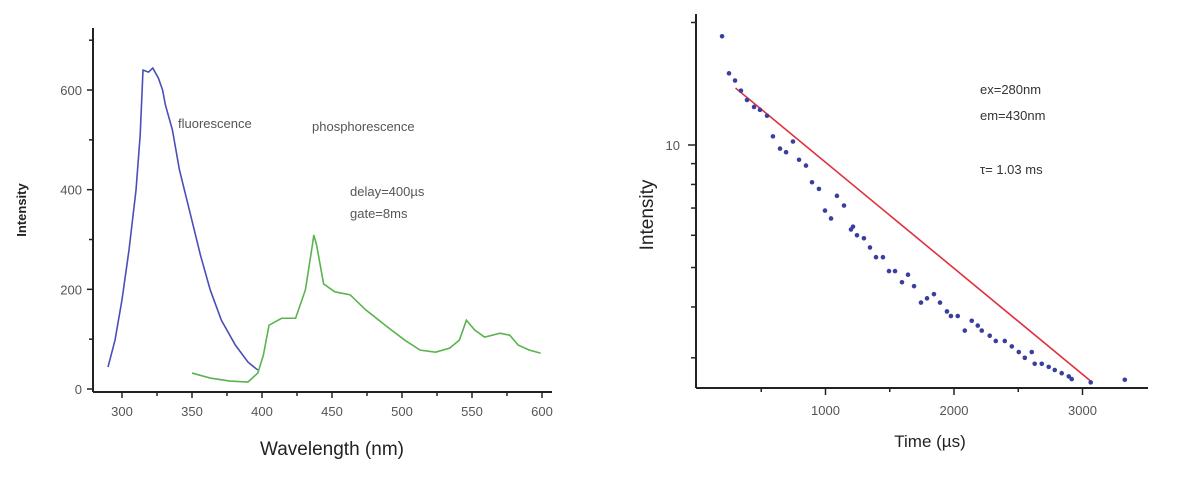  What do you see at coordinates (402, 411) in the screenshot?
I see `x-tick-label: 500` at bounding box center [402, 411].